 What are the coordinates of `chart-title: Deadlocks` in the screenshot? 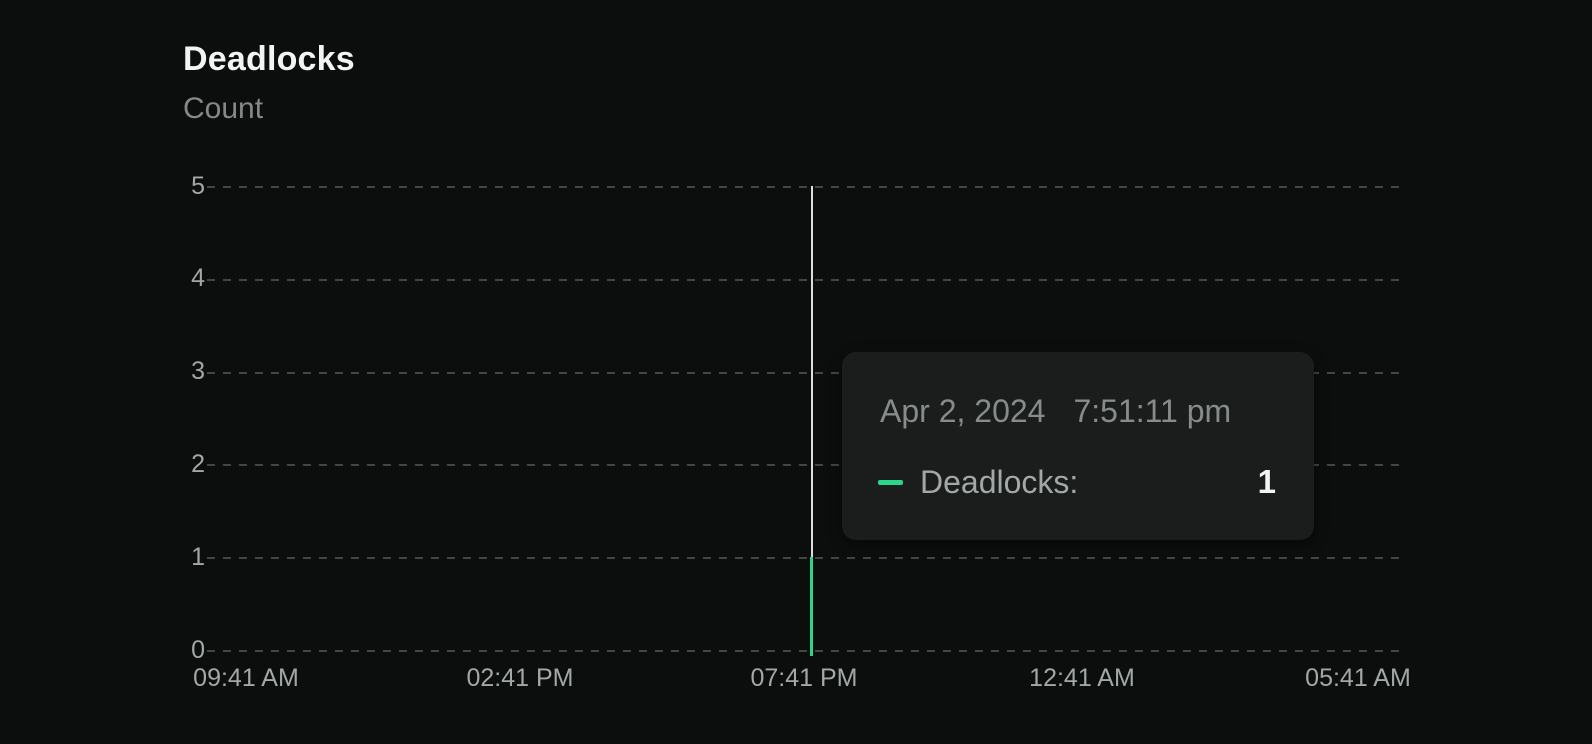 It's located at (269, 59).